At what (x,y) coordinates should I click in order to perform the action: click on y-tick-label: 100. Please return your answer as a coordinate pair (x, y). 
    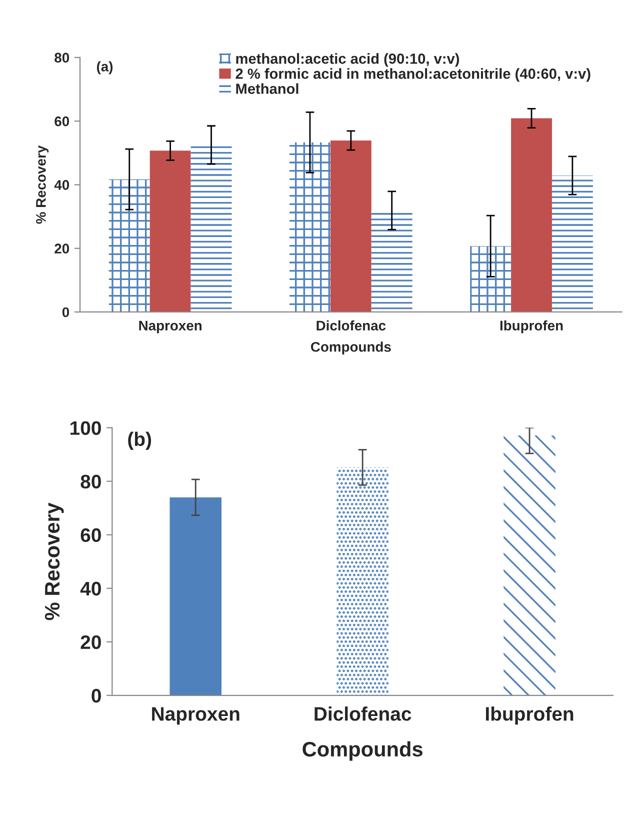
    Looking at the image, I should click on (85, 428).